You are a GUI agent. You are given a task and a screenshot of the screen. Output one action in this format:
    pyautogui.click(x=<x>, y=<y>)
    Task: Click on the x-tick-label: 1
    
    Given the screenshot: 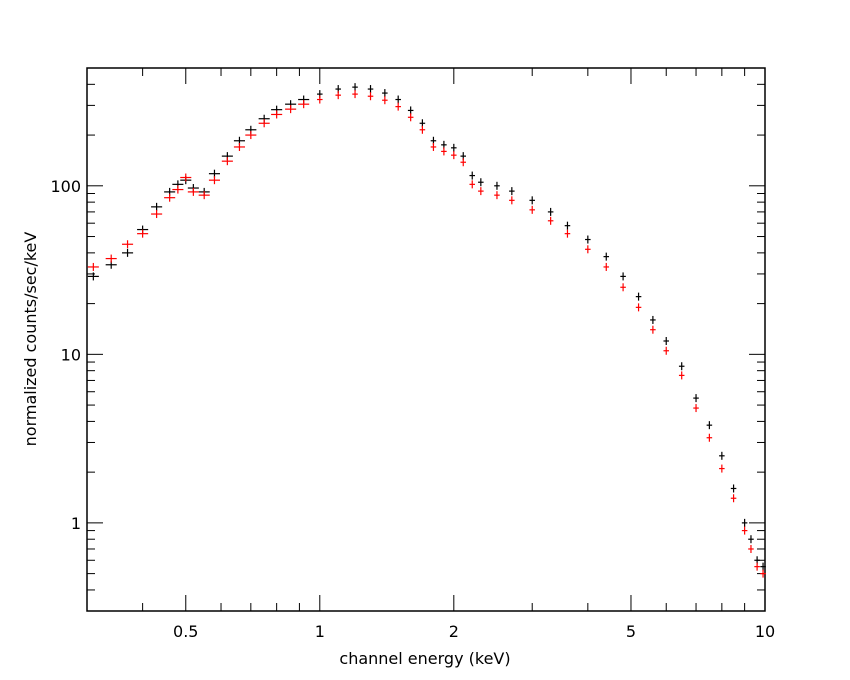 What is the action you would take?
    pyautogui.click(x=320, y=631)
    